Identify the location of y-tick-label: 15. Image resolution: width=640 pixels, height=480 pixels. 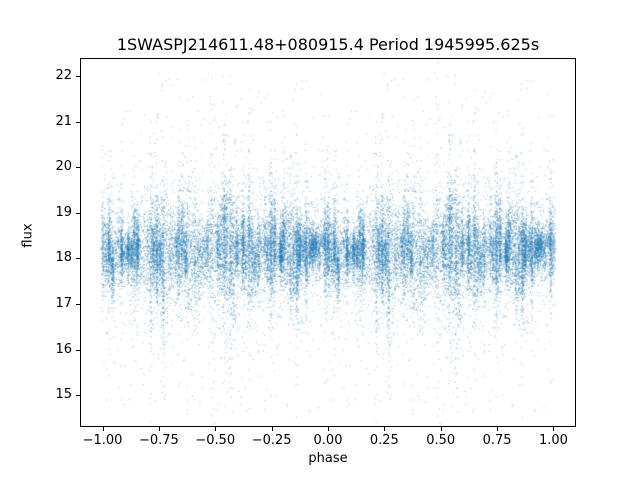
(63, 395).